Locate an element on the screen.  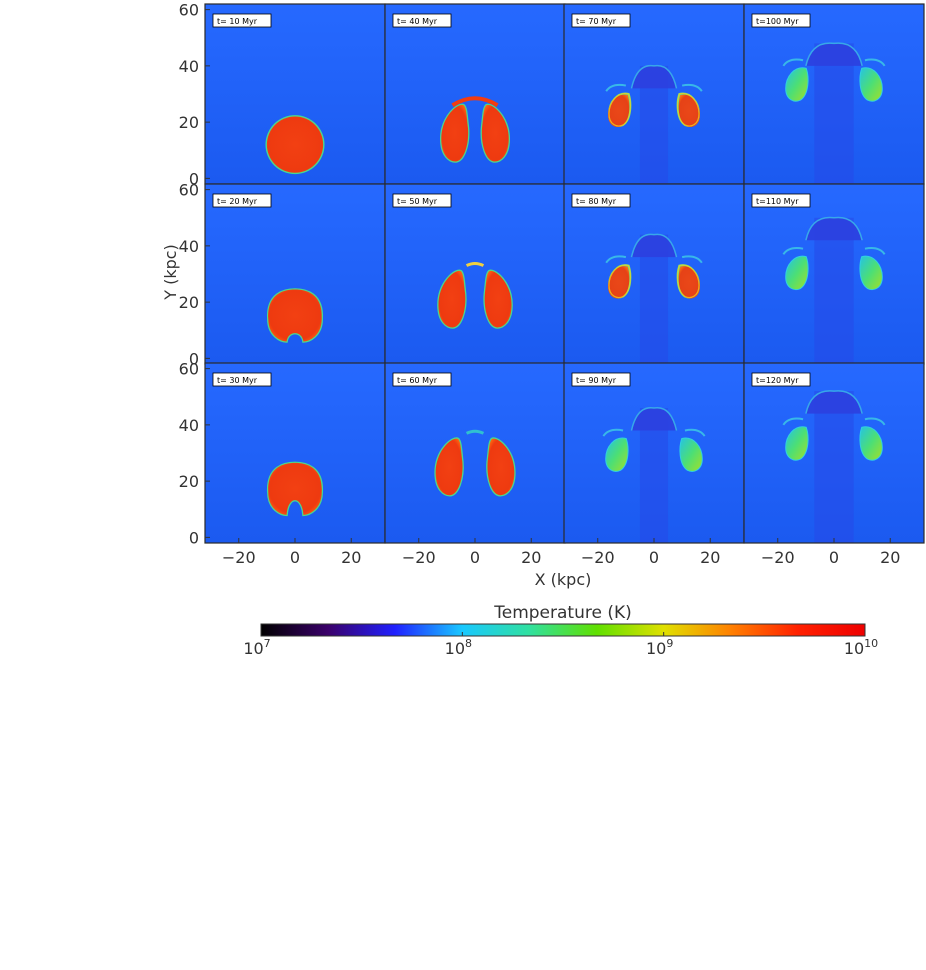
time-label: t= 70 Myr is located at coordinates (596, 21).